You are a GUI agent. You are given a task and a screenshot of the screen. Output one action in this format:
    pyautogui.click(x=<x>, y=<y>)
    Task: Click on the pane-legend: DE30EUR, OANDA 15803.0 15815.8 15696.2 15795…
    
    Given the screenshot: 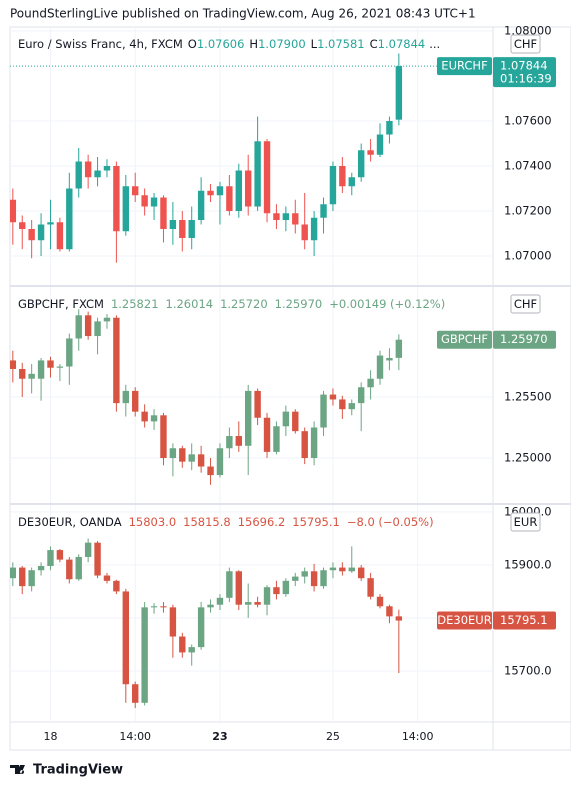 What is the action you would take?
    pyautogui.click(x=226, y=522)
    